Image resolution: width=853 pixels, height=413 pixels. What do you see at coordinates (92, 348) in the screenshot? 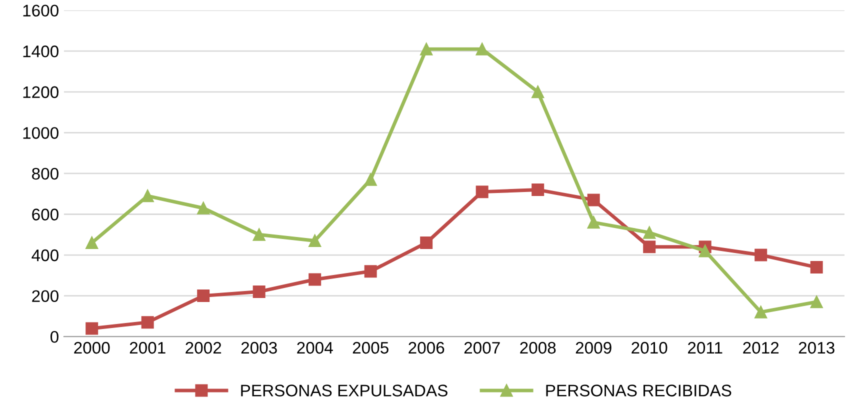
I see `x-tick-label: 2000` at bounding box center [92, 348].